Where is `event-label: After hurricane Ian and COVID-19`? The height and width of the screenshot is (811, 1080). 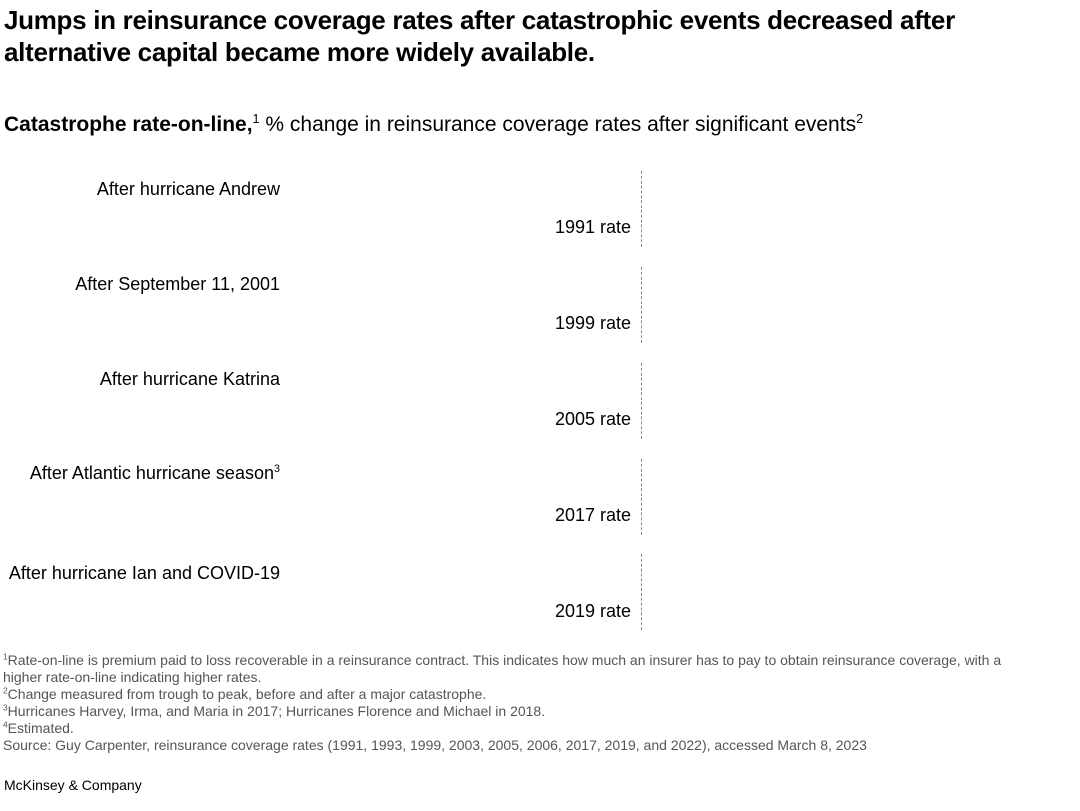
event-label: After hurricane Ian and COVID-19 is located at coordinates (144, 573).